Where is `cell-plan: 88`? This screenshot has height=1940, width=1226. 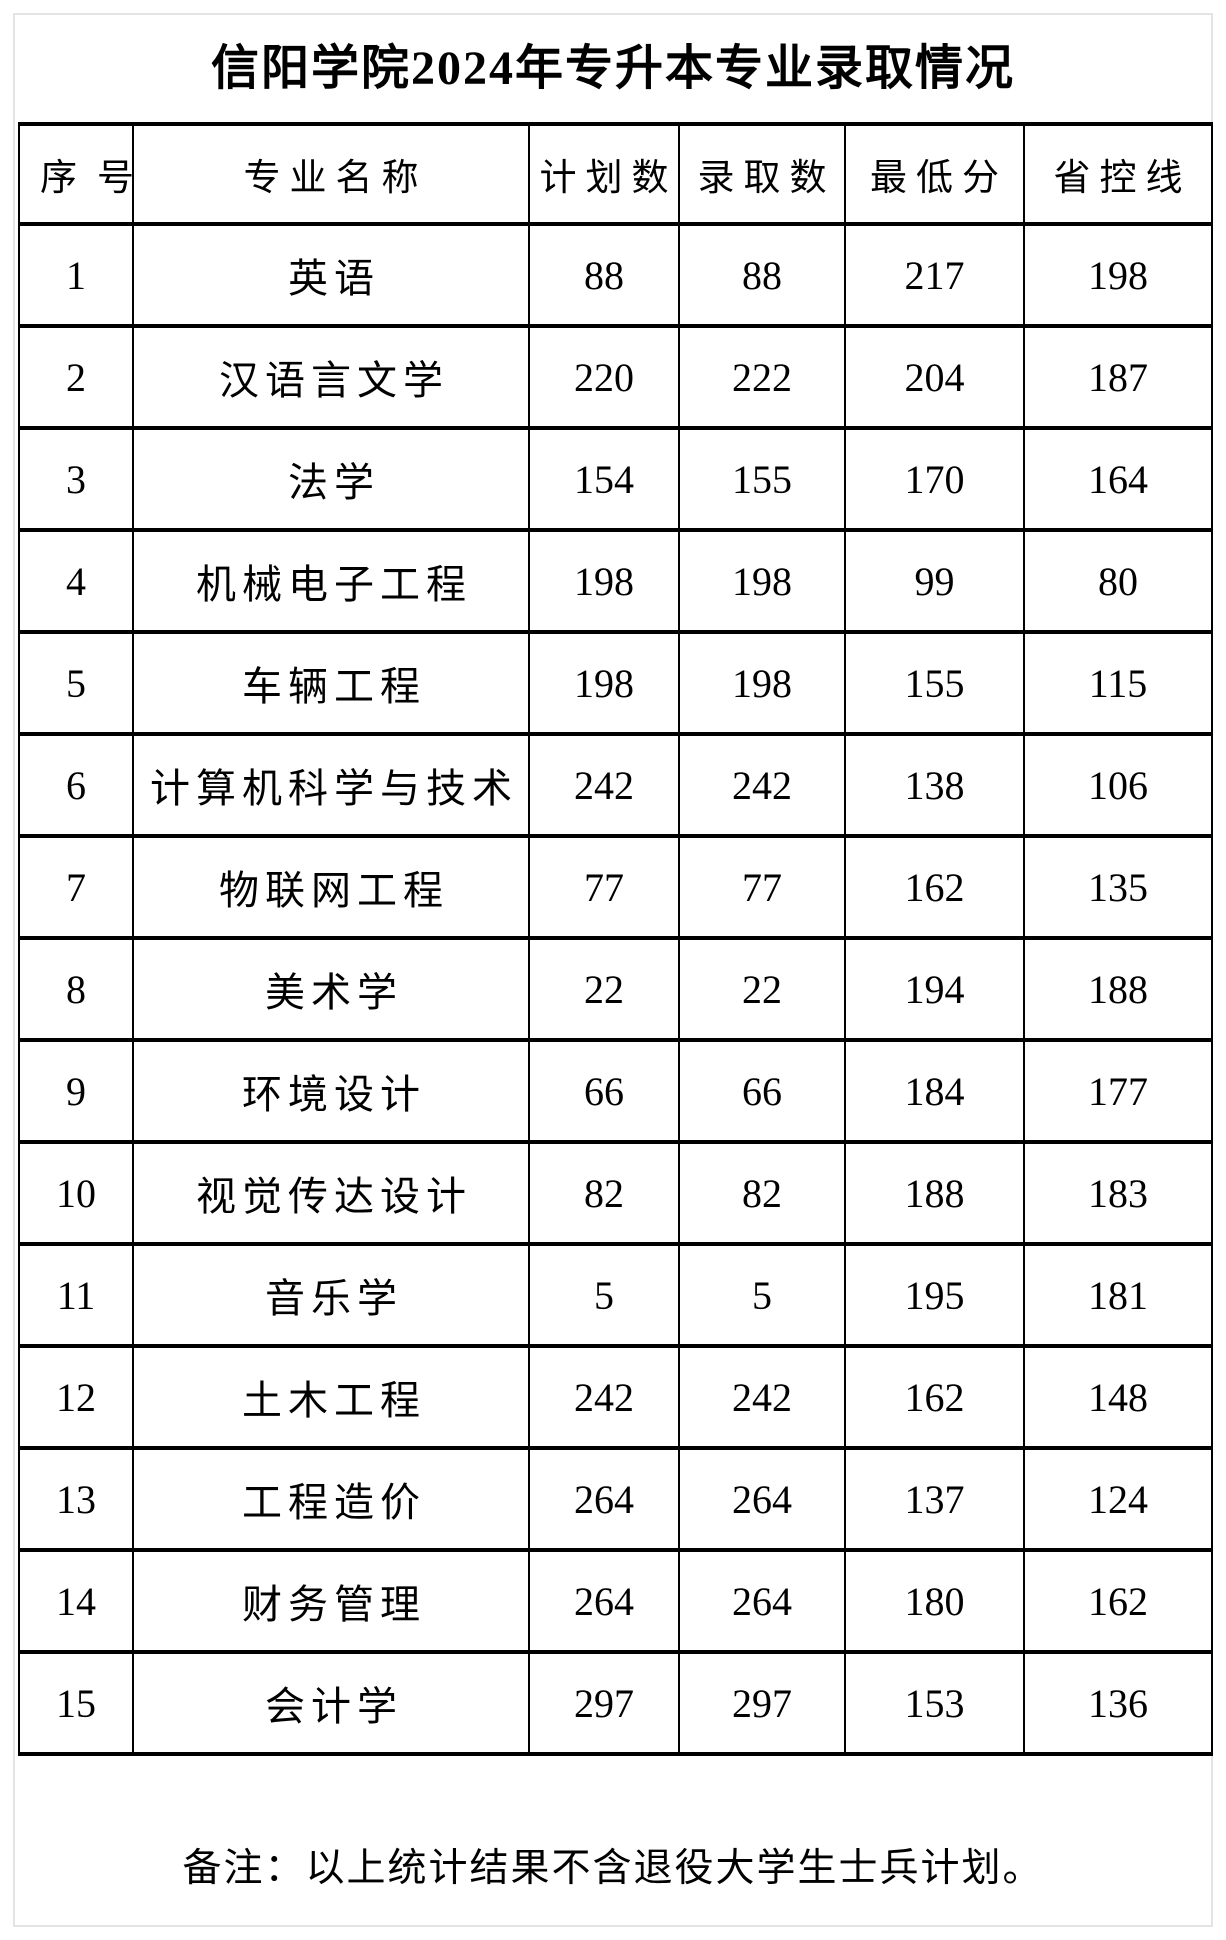 cell-plan: 88 is located at coordinates (604, 275).